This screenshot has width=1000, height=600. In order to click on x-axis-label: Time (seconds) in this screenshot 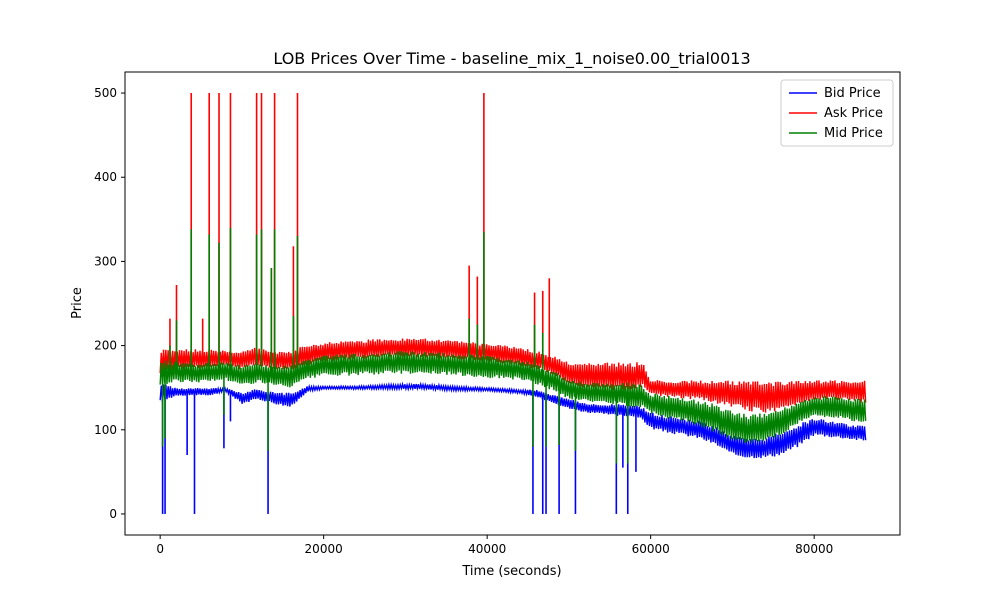, I will do `click(511, 571)`.